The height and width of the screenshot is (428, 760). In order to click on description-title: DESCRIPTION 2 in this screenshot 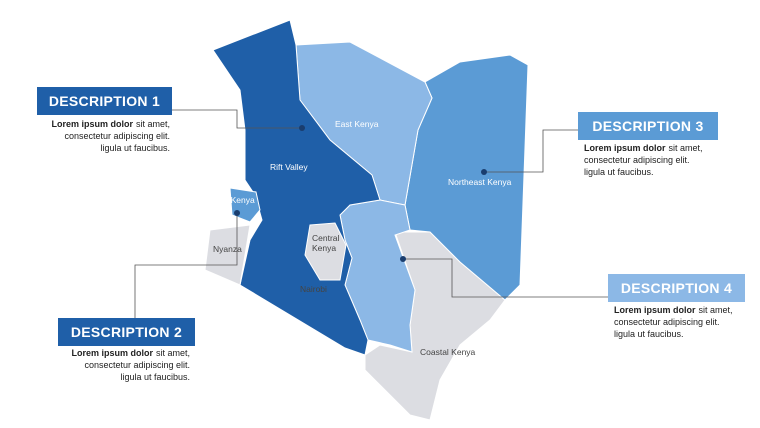, I will do `click(126, 332)`.